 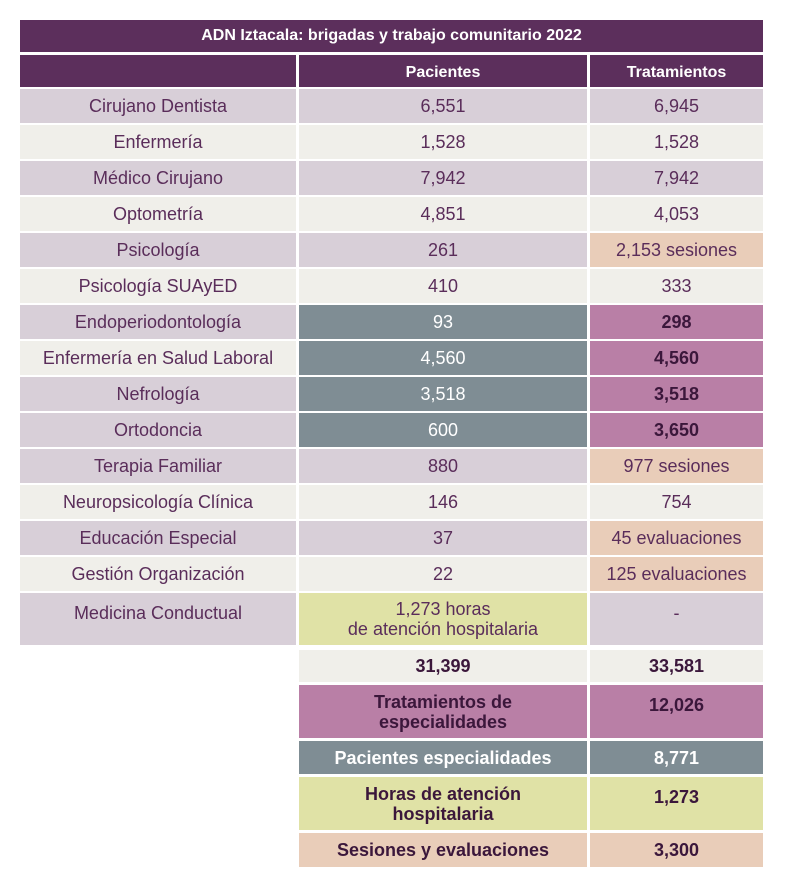 I want to click on summary-label: Pacientes especialidades, so click(x=443, y=757).